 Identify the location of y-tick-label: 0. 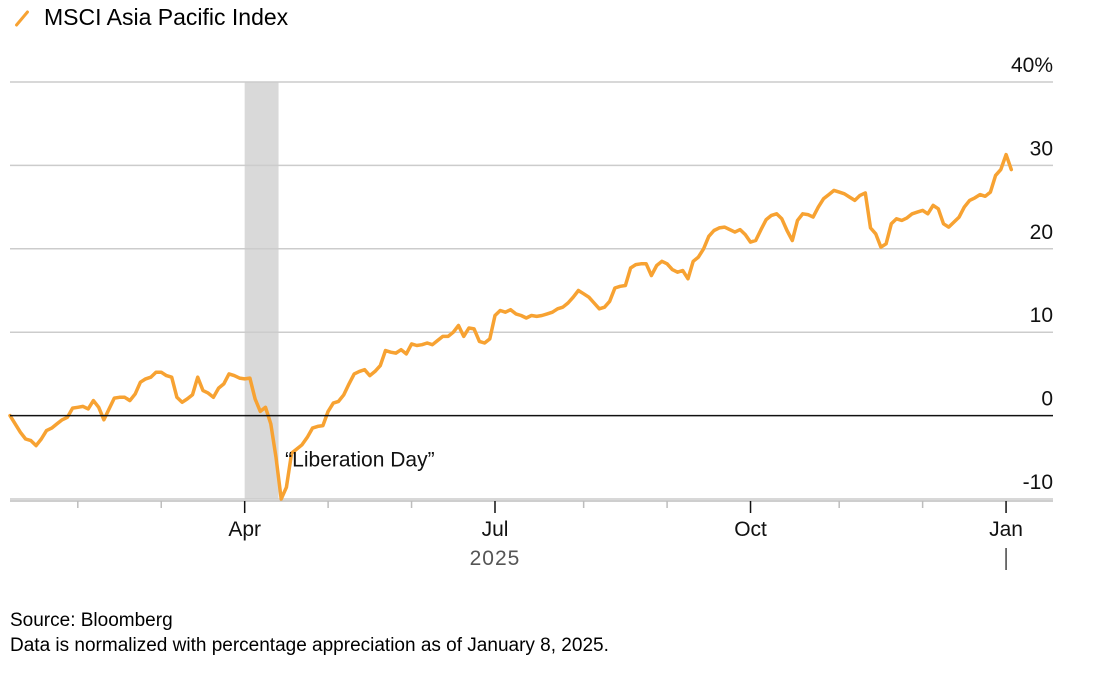
(1047, 399).